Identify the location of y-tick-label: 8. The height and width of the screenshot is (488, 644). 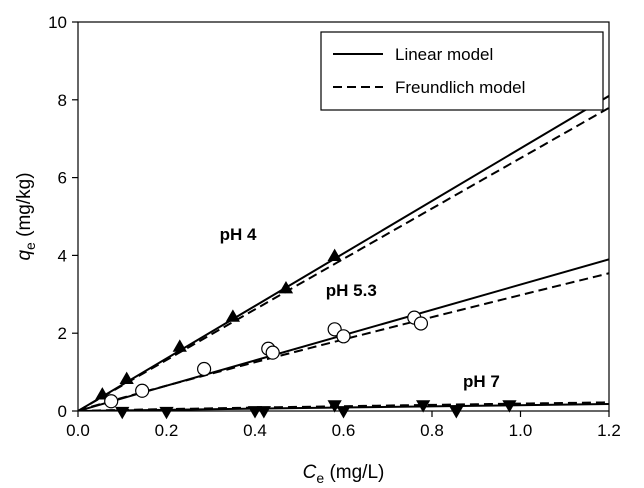
(62, 100).